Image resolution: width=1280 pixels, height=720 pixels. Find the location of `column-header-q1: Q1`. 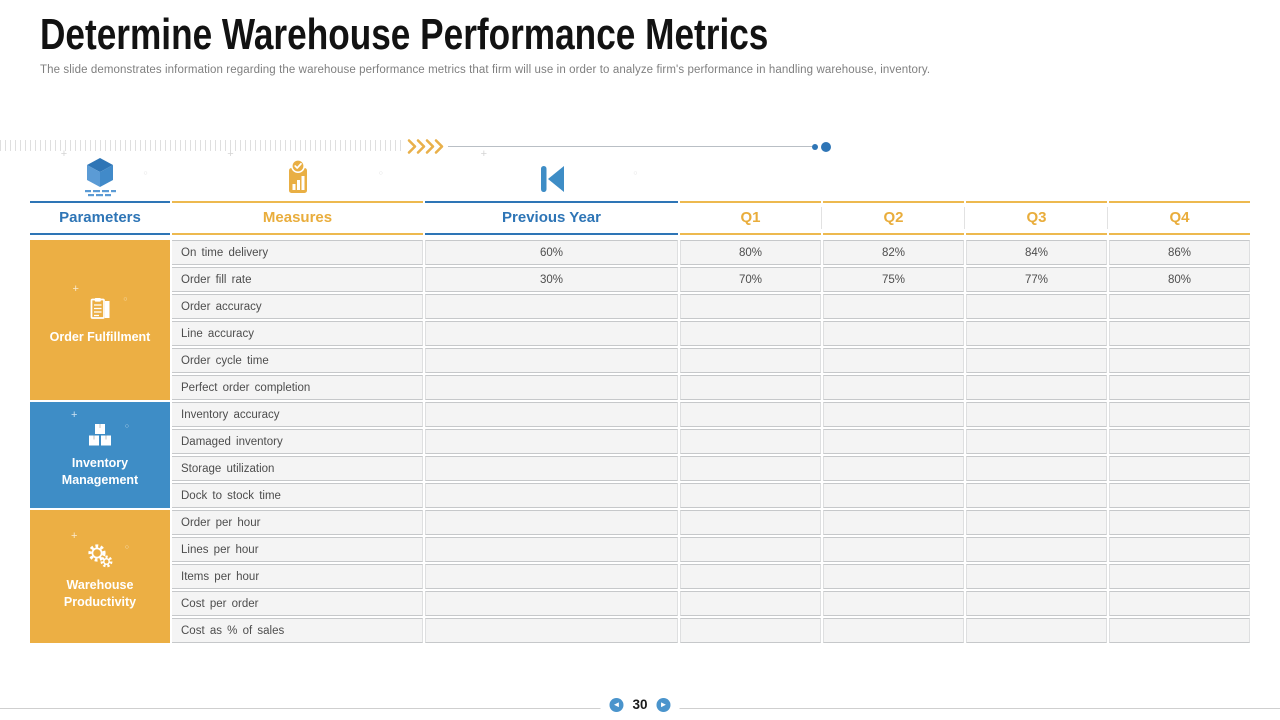

column-header-q1: Q1 is located at coordinates (750, 218).